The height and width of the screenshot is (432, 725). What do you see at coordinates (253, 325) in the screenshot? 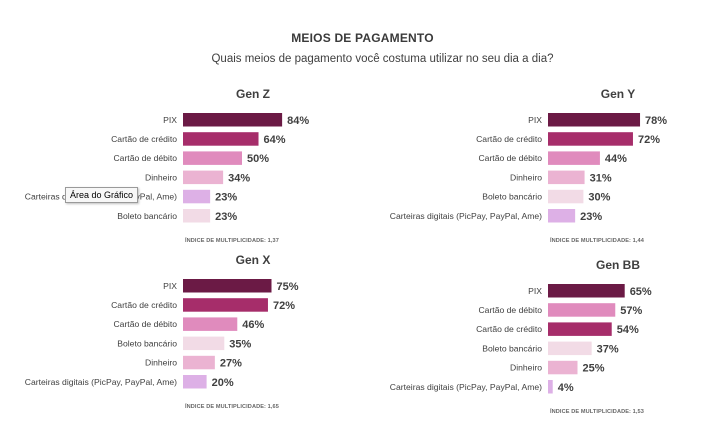
I see `value-label-cartao-de-debito: 46%` at bounding box center [253, 325].